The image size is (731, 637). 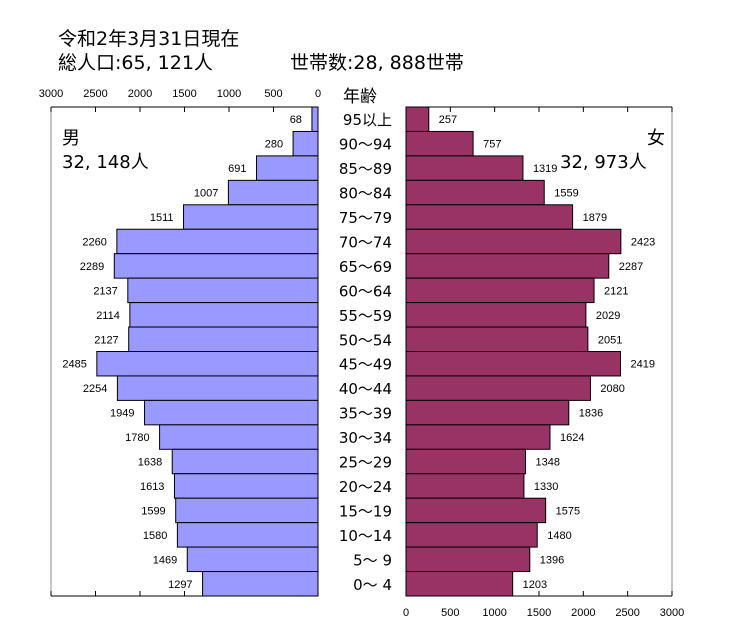 I want to click on female-value-label: 1203, so click(x=535, y=585).